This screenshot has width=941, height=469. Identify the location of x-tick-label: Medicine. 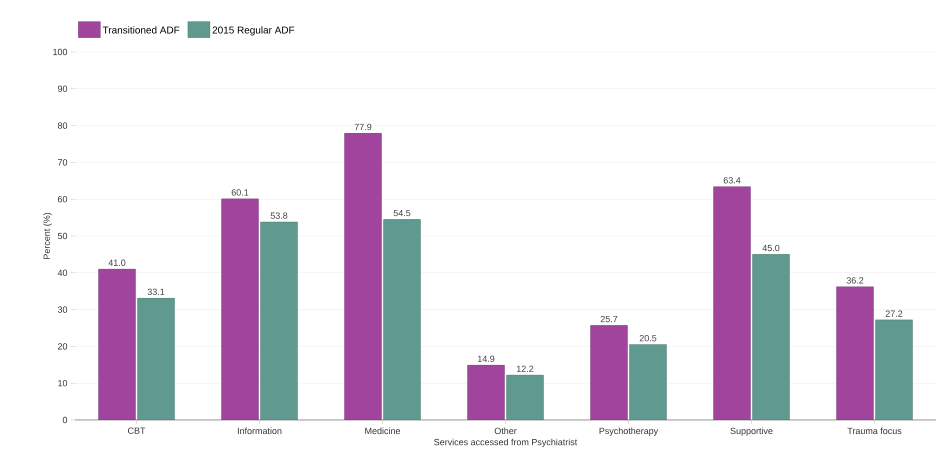
(382, 431).